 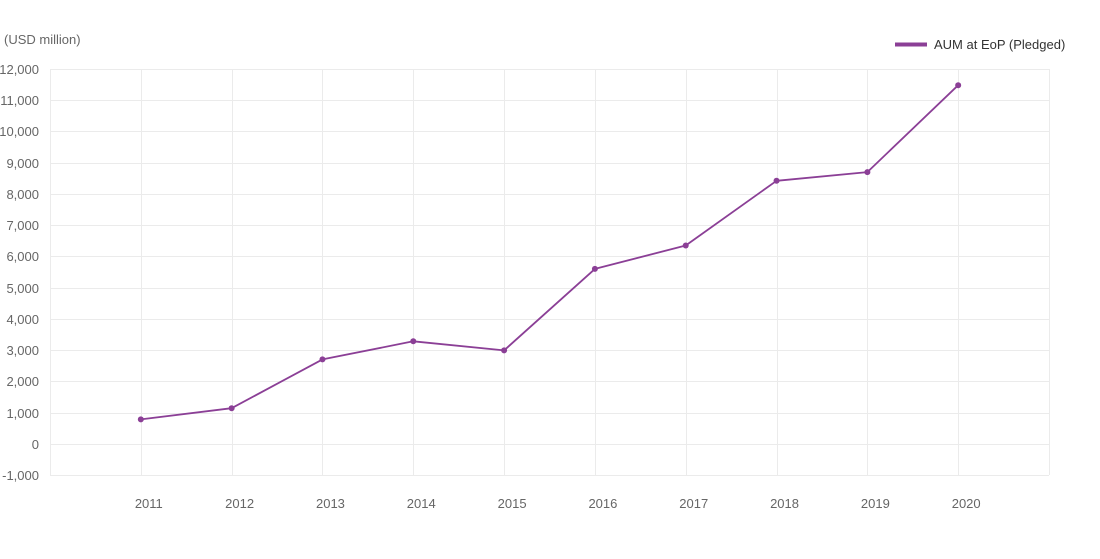 I want to click on y-tick-label: 11,000, so click(x=19, y=100).